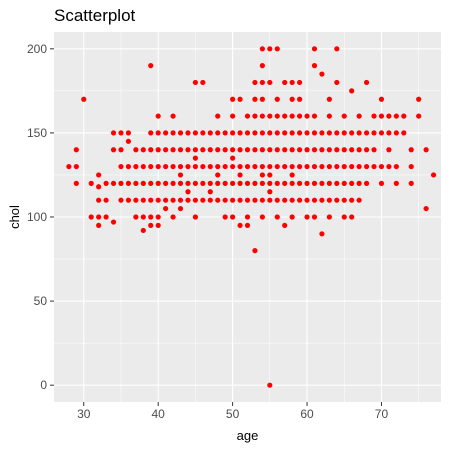 The width and height of the screenshot is (461, 450). Describe the element at coordinates (382, 414) in the screenshot. I see `x-tick-label: 70` at that location.